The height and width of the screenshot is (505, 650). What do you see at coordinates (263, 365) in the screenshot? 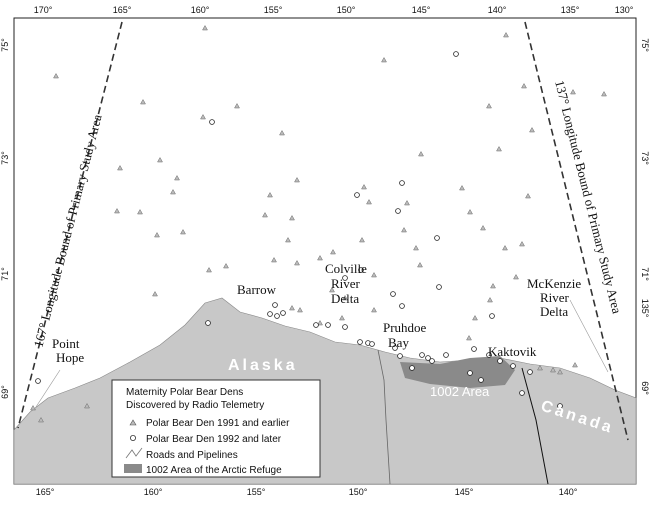
I see `region-label: Alaska` at bounding box center [263, 365].